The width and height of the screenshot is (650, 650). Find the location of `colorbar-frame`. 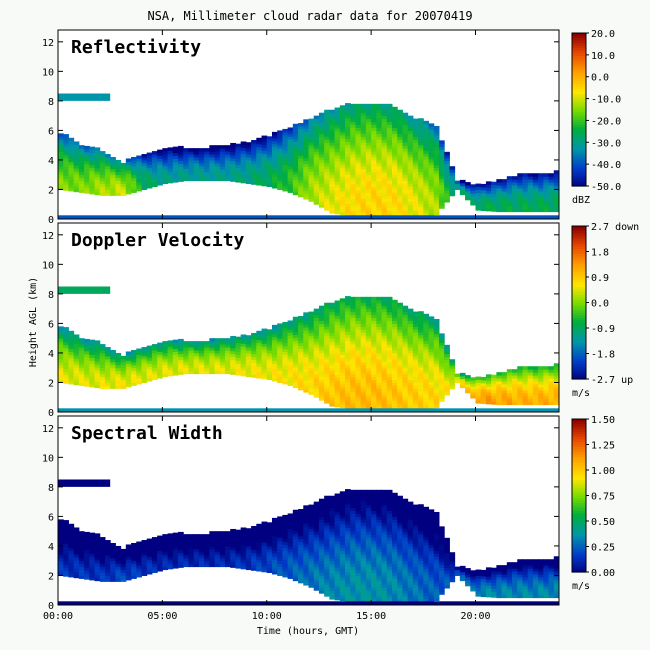

colorbar-frame is located at coordinates (579, 109).